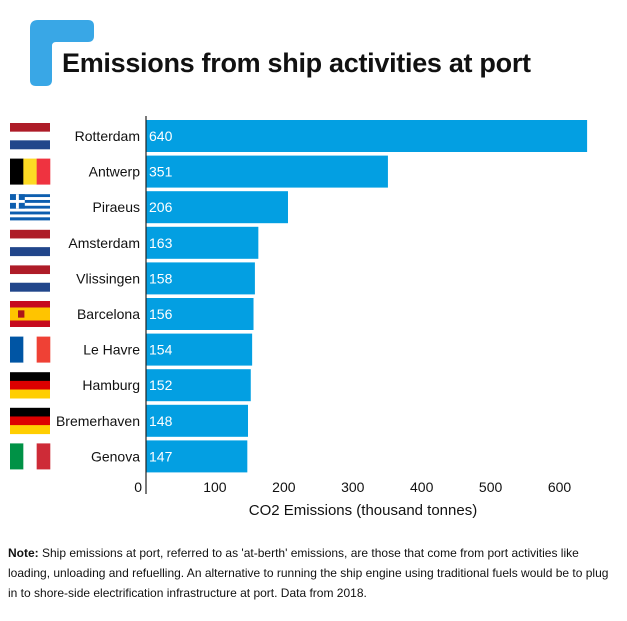  I want to click on x-tick-label: 100, so click(215, 487).